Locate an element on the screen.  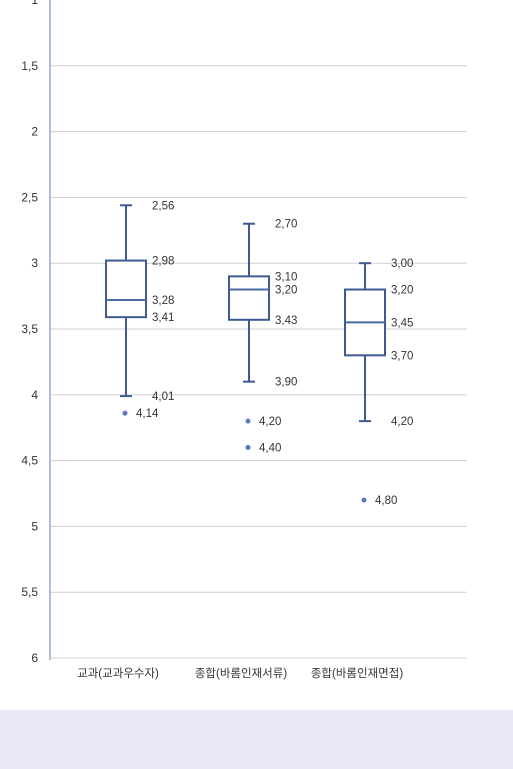
label-q3: 3,41 is located at coordinates (163, 318).